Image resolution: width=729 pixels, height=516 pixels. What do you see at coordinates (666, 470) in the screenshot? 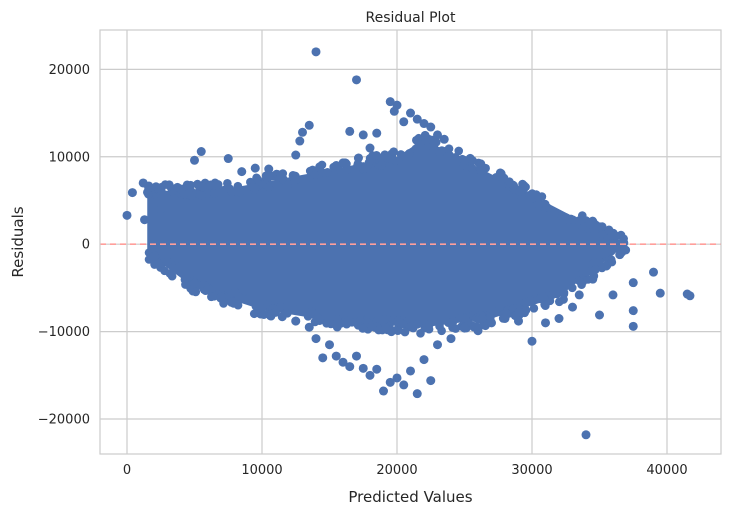
I see `x-tick-label: 40000` at bounding box center [666, 470].